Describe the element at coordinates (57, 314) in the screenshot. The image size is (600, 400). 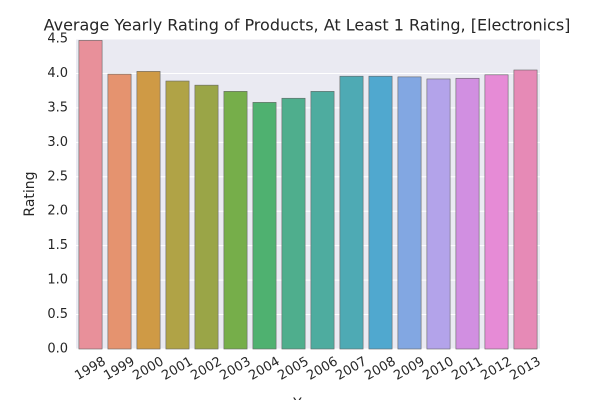
I see `y-tick-label: 0.5` at that location.